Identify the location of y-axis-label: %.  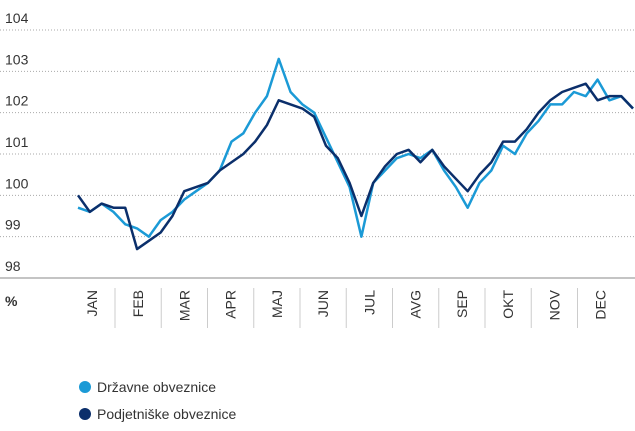
(11, 301).